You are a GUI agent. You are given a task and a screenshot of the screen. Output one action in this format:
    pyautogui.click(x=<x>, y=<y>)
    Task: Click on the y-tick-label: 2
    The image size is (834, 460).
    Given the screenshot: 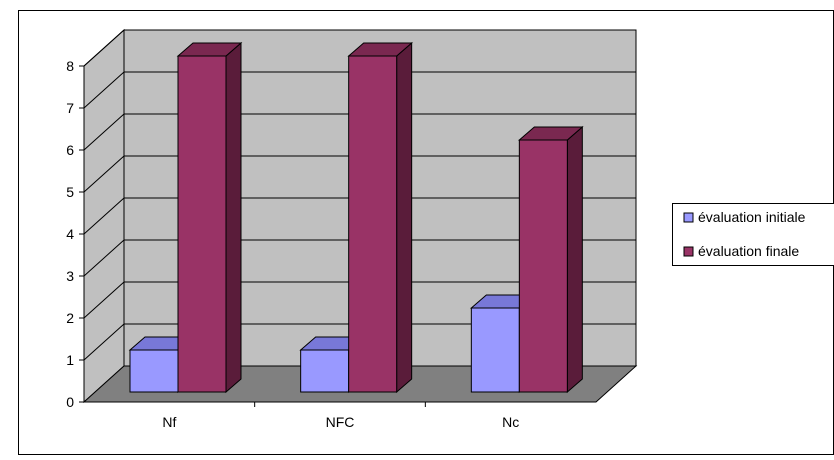 What is the action you would take?
    pyautogui.click(x=70, y=318)
    